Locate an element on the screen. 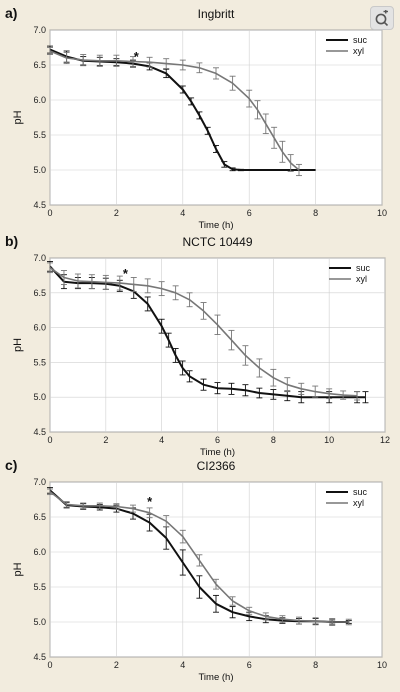 Image resolution: width=400 pixels, height=692 pixels. panel-label: c) is located at coordinates (11, 465).